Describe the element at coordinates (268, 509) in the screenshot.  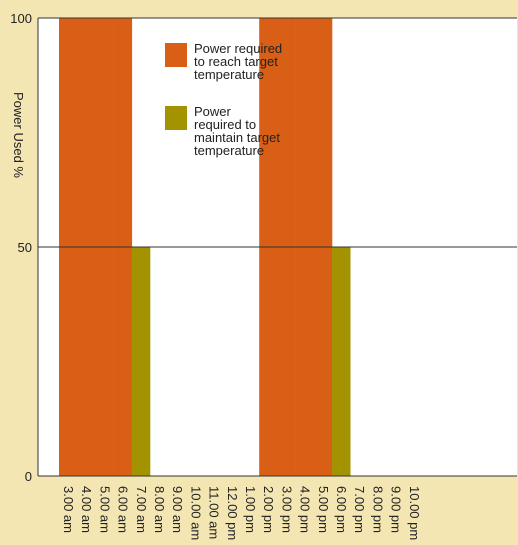
I see `x-tick-label: 2.00 pm` at that location.